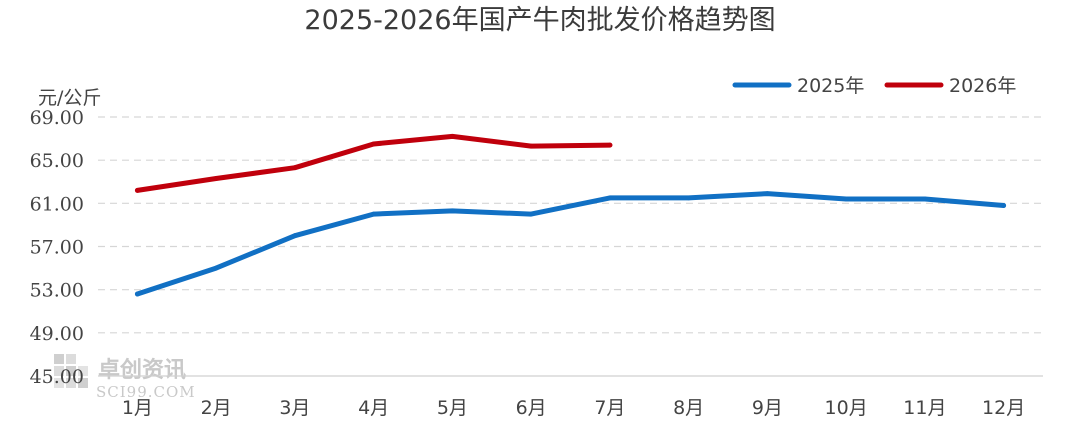 The image size is (1080, 442). Describe the element at coordinates (767, 408) in the screenshot. I see `x-tick-label: 9月` at that location.